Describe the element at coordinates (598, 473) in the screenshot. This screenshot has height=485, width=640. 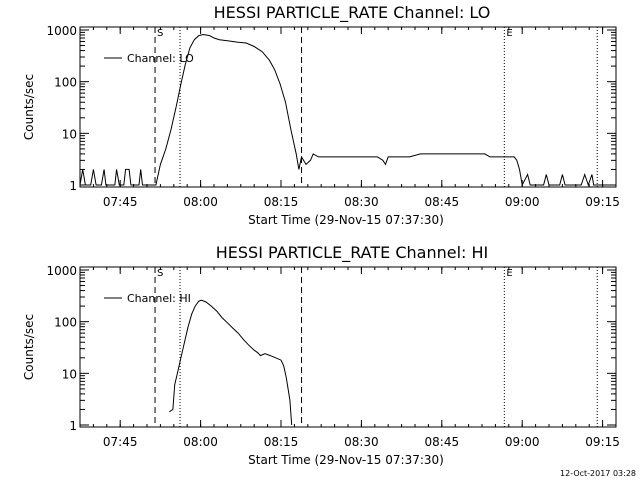
I see `generated-timestamp: 12-Oct-2017 03:28` at that location.